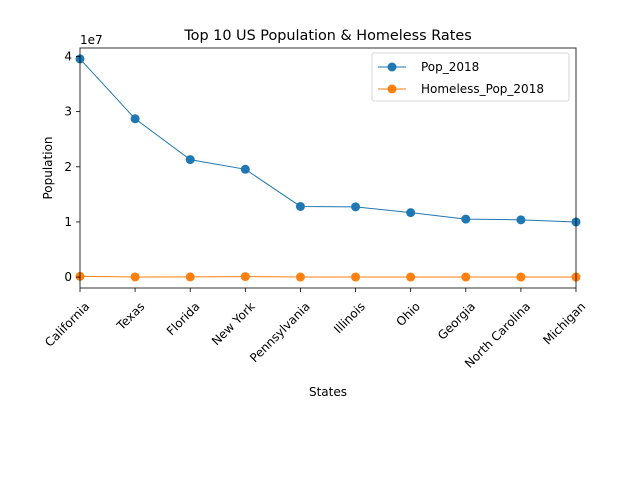 The height and width of the screenshot is (480, 640). Describe the element at coordinates (327, 36) in the screenshot. I see `chart-title: Top 10 US Population & Homeless Rates` at that location.